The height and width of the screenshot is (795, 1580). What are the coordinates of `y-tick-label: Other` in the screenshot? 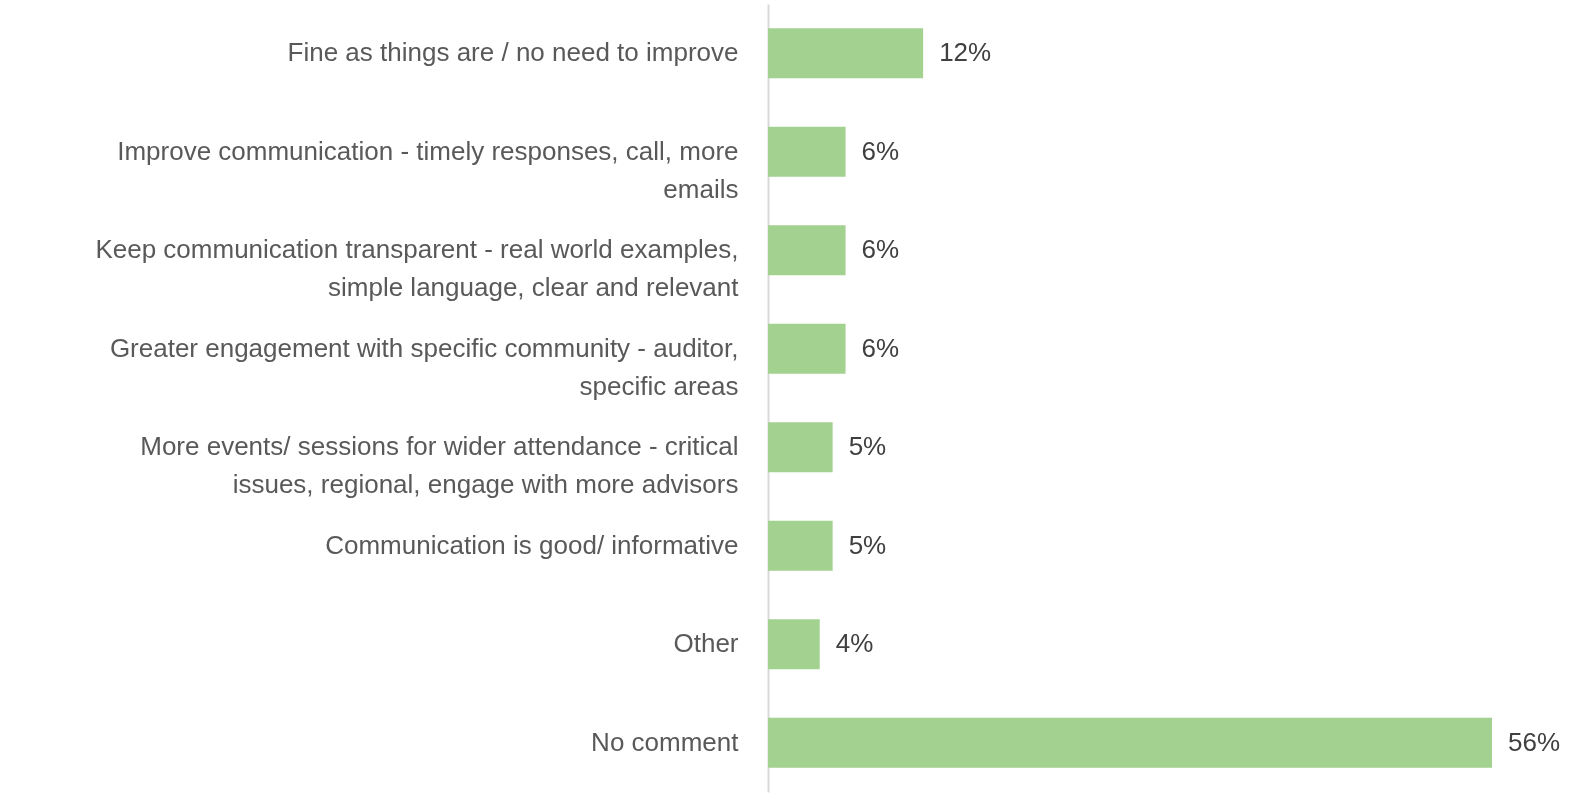 It's located at (706, 643).